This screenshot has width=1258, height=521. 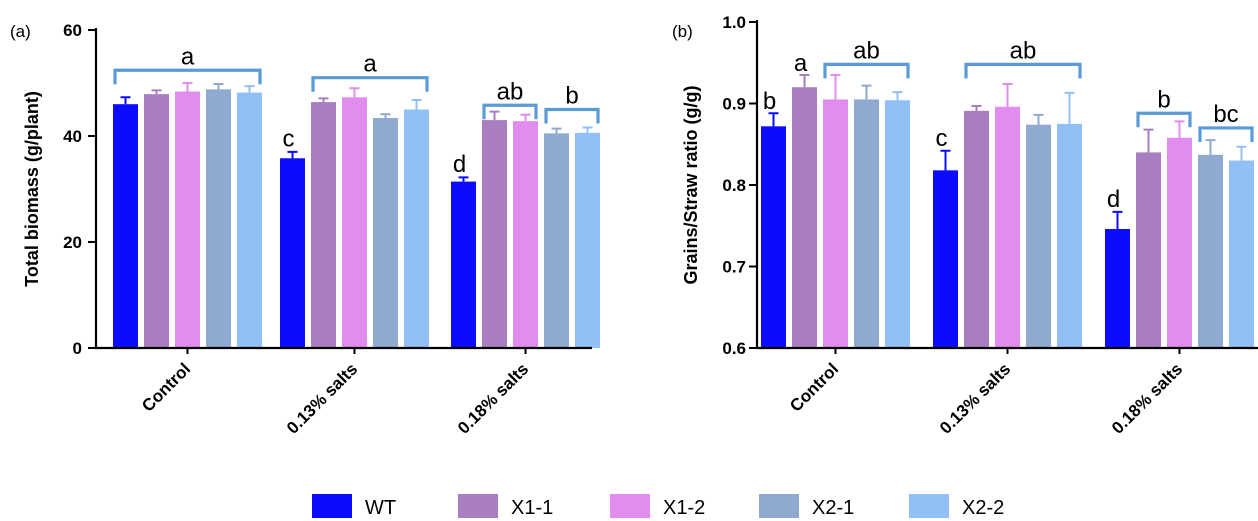 What do you see at coordinates (682, 31) in the screenshot?
I see `panel-label: (b)` at bounding box center [682, 31].